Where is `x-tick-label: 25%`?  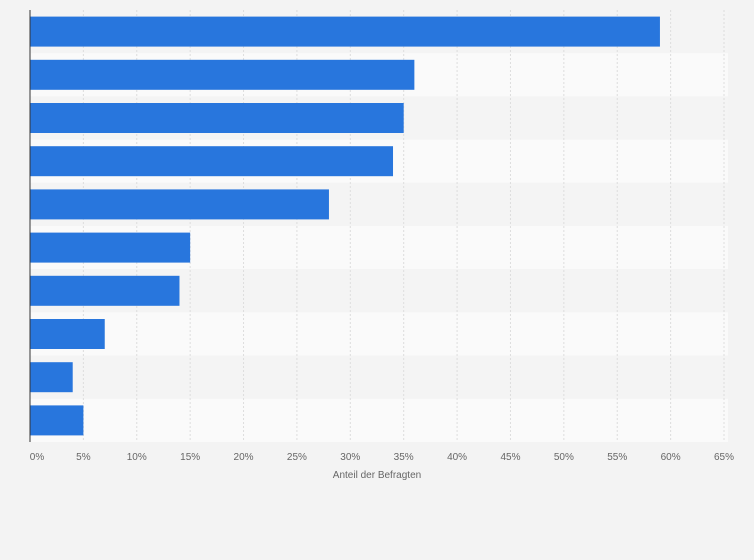 x-tick-label: 25% is located at coordinates (297, 457).